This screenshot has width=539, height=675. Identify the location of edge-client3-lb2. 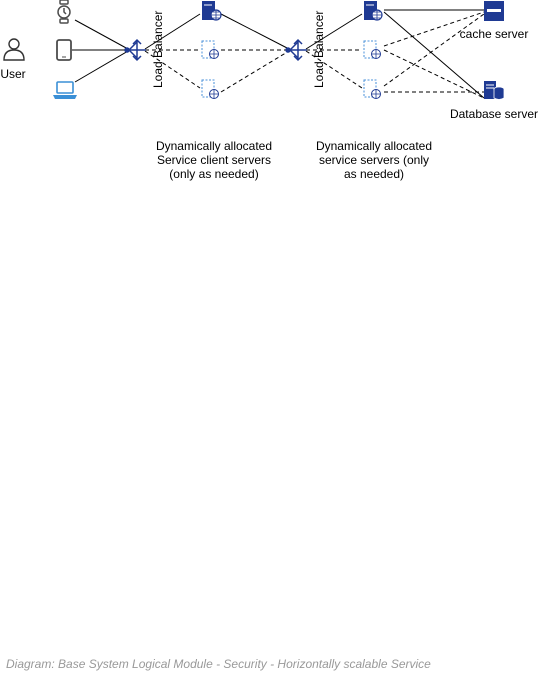
(255, 71).